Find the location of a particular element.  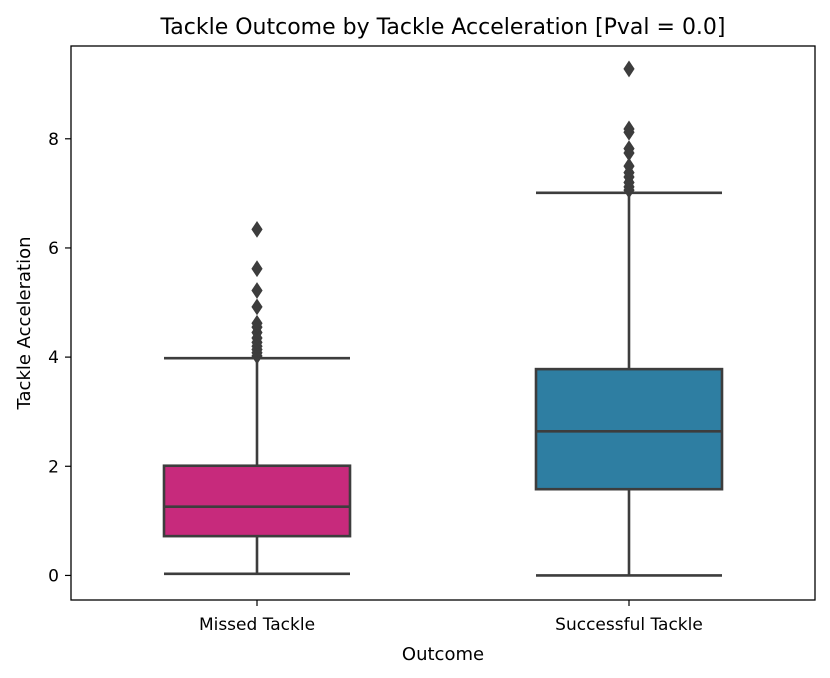

x-axis-label: Outcome is located at coordinates (443, 654).